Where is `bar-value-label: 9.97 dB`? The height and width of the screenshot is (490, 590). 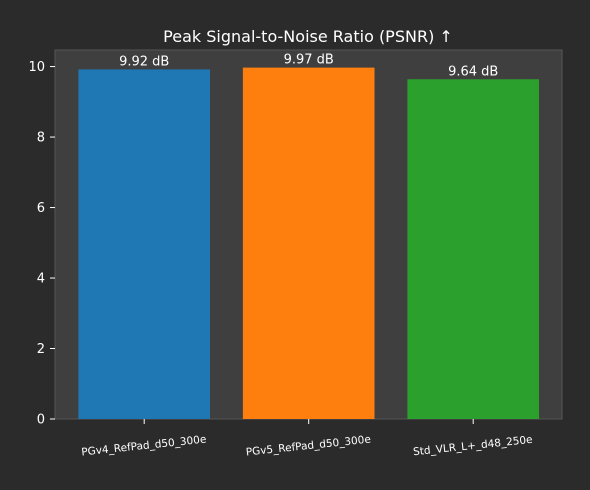
bar-value-label: 9.97 dB is located at coordinates (309, 60).